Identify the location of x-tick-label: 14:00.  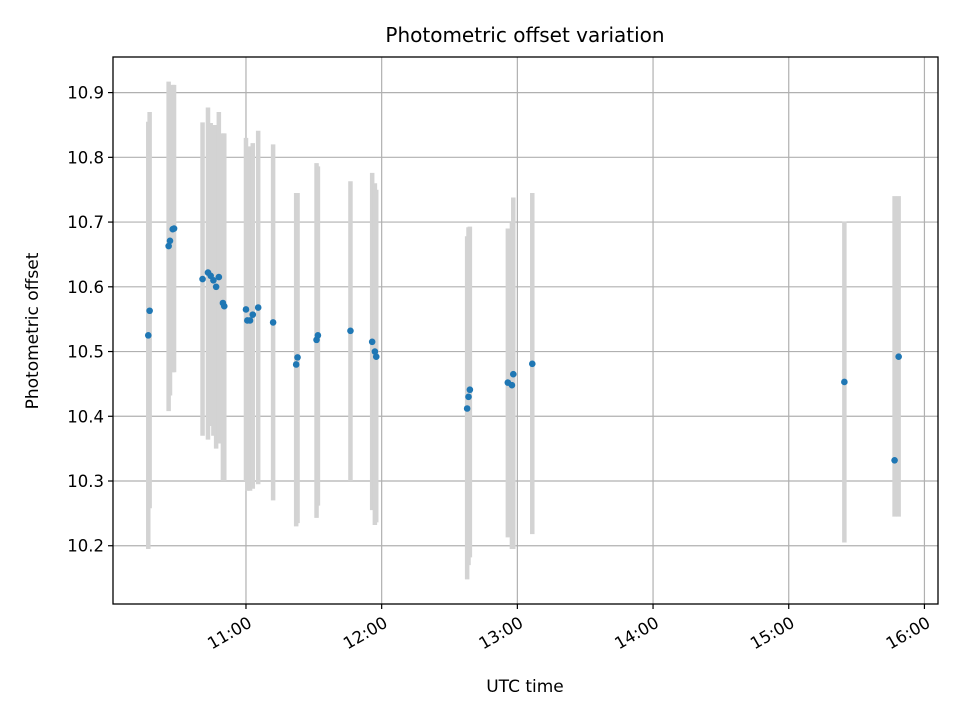
(636, 633).